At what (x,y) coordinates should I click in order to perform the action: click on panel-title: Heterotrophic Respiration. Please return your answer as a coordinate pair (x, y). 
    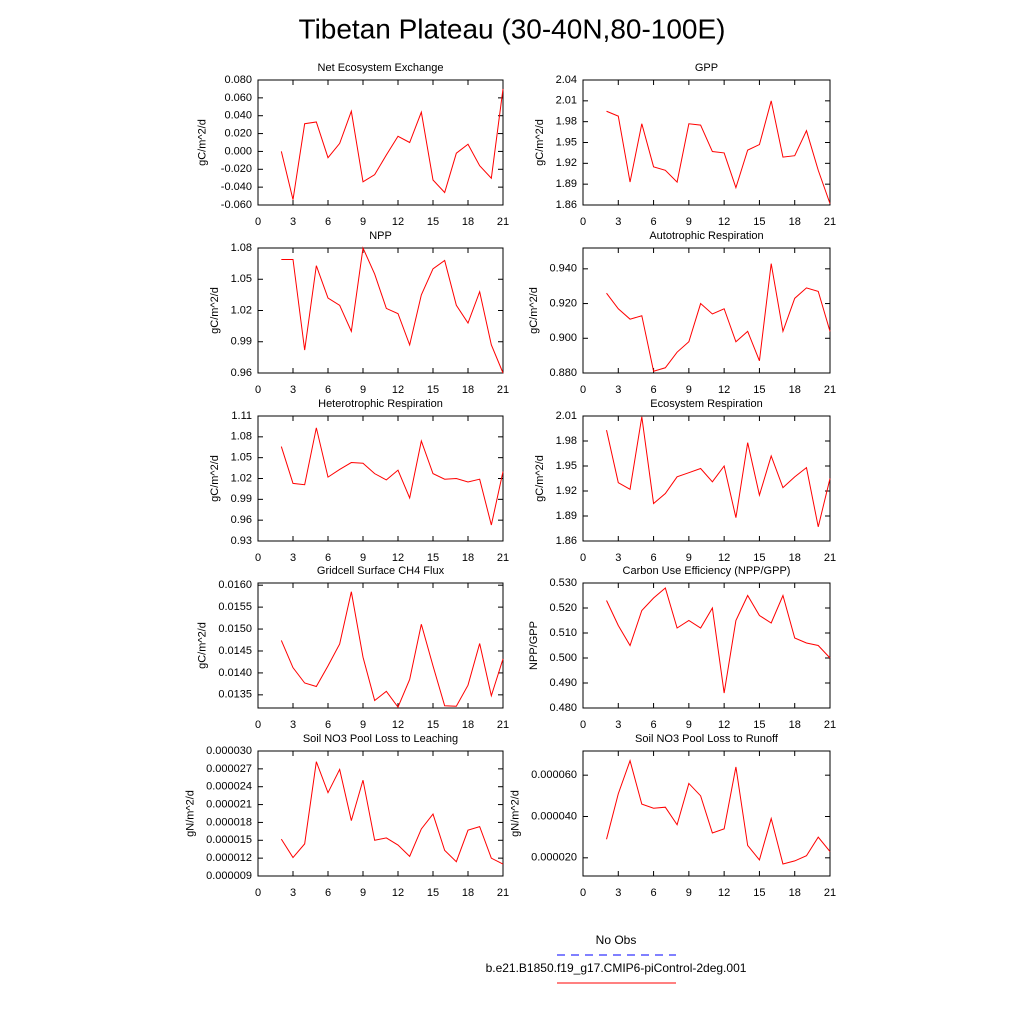
    Looking at the image, I should click on (380, 404).